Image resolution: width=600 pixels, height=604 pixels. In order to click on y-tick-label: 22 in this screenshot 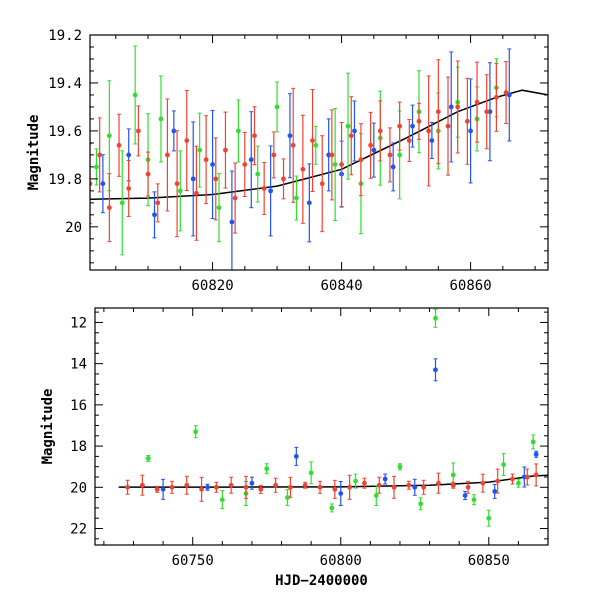, I will do `click(78, 530)`.